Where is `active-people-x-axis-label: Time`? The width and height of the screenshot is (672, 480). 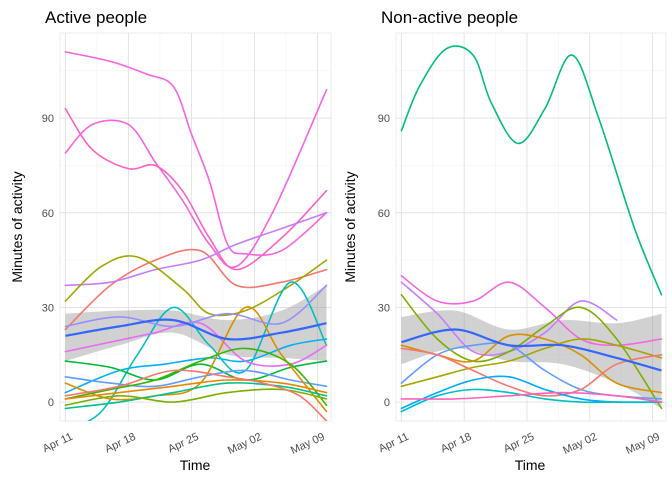
active-people-x-axis-label: Time is located at coordinates (195, 465).